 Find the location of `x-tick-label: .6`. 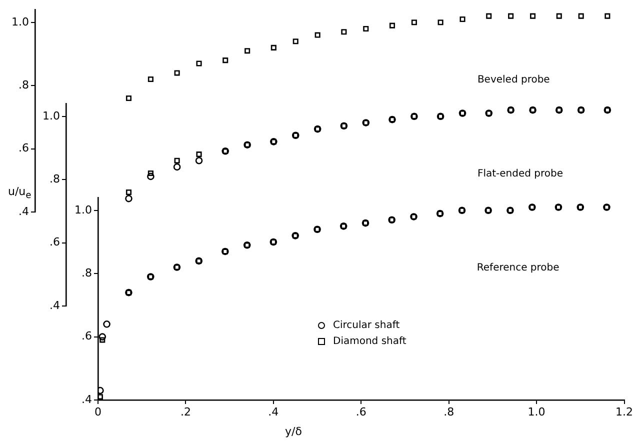

x-tick-label: .6 is located at coordinates (361, 411).